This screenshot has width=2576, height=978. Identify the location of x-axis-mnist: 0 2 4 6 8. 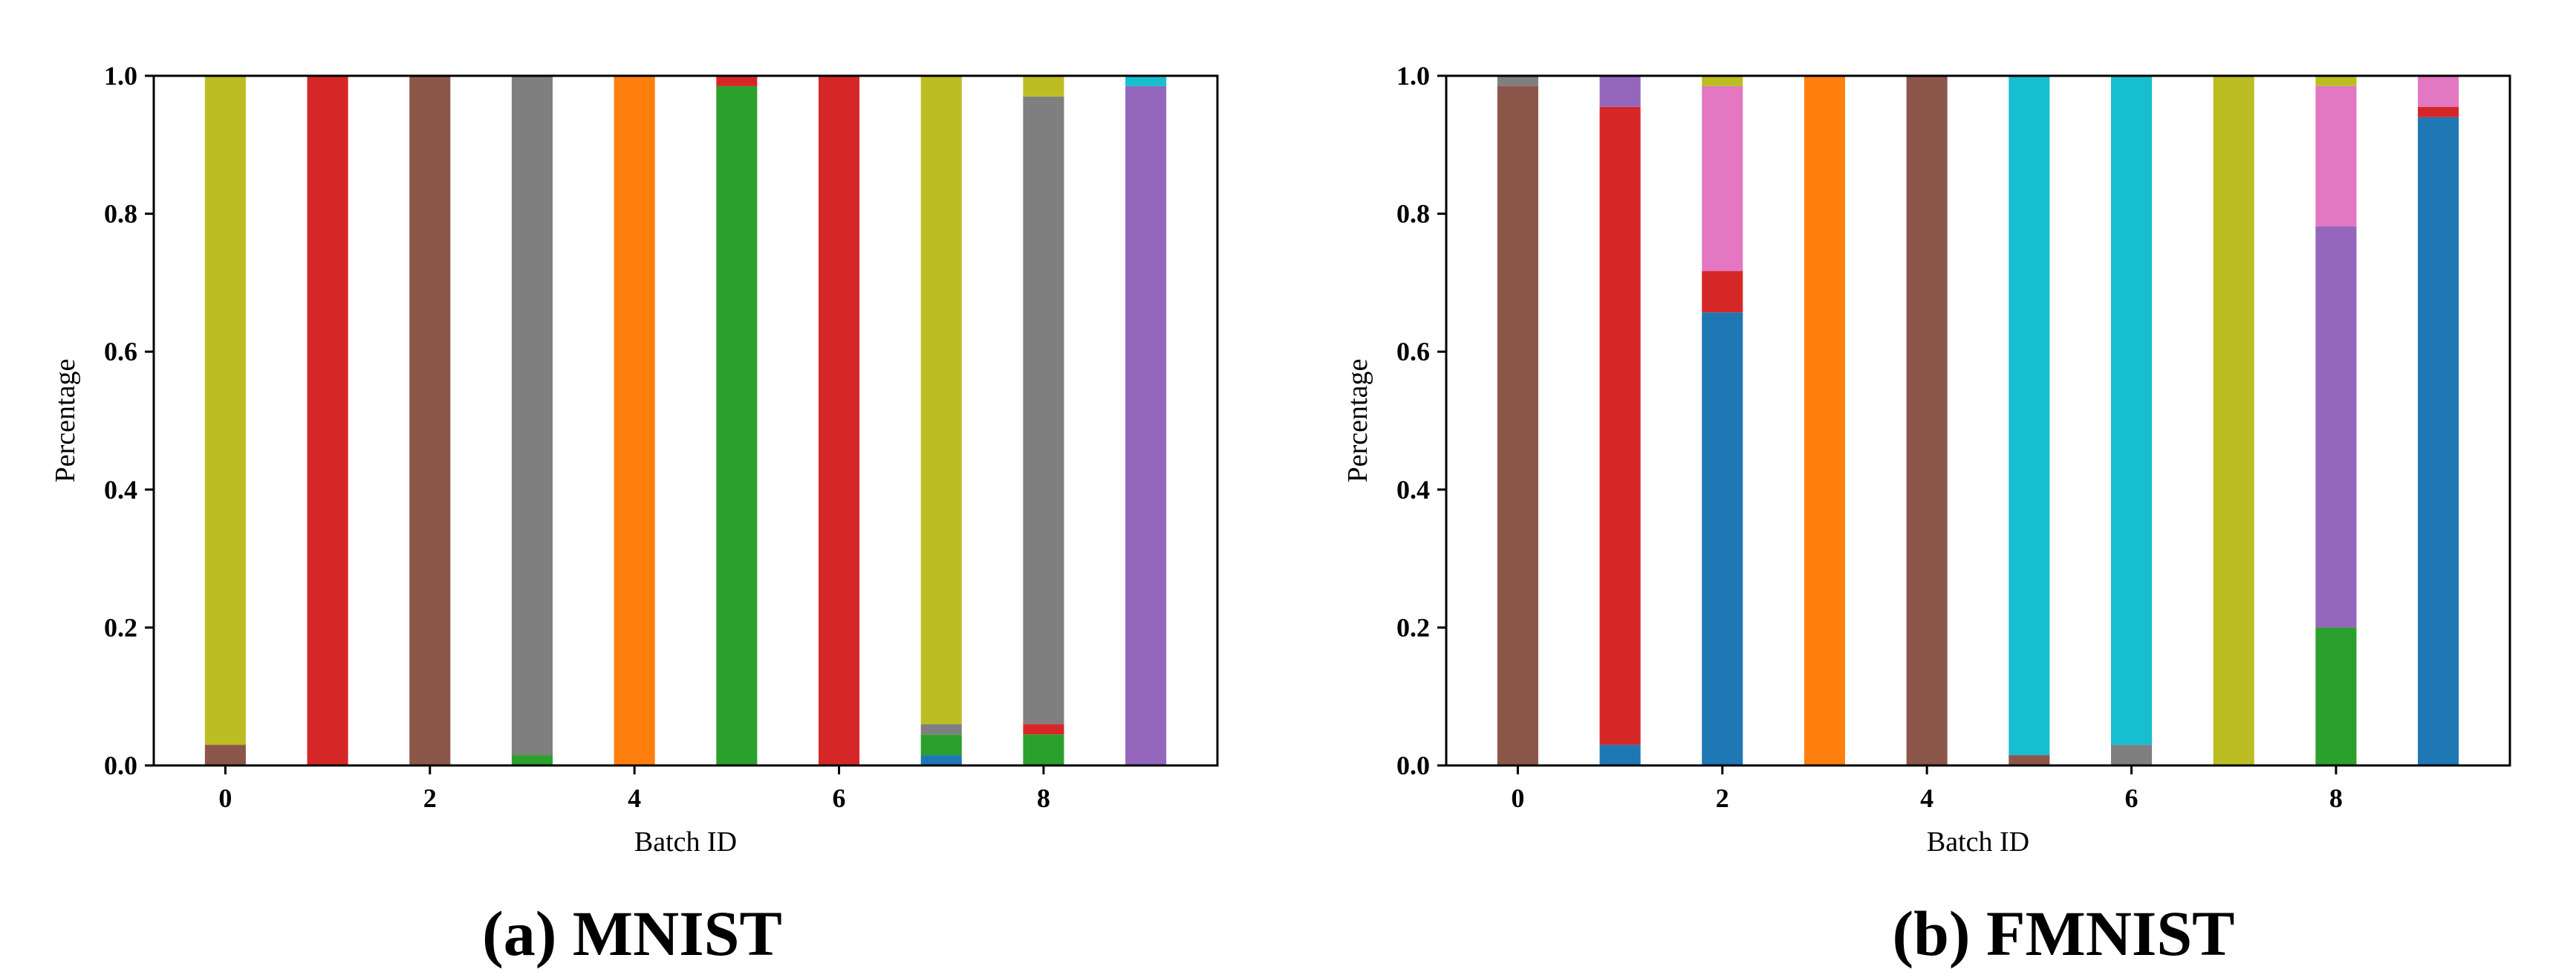
(634, 789).